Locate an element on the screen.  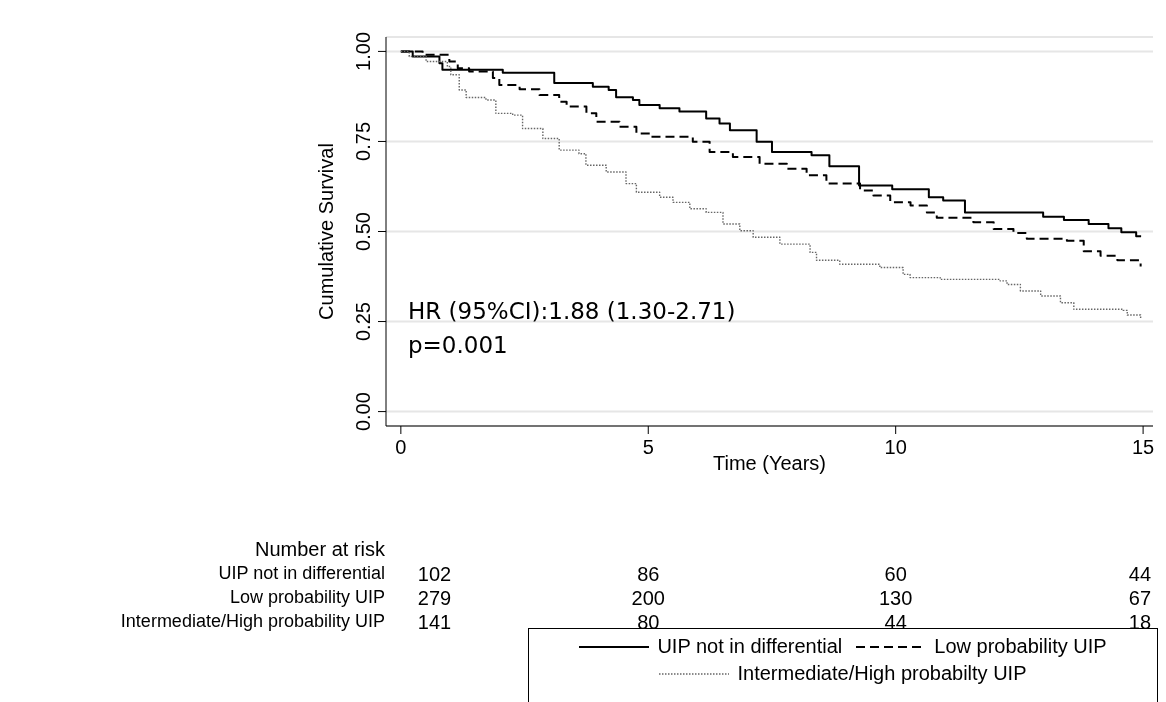
text: 102 is located at coordinates (434, 574).